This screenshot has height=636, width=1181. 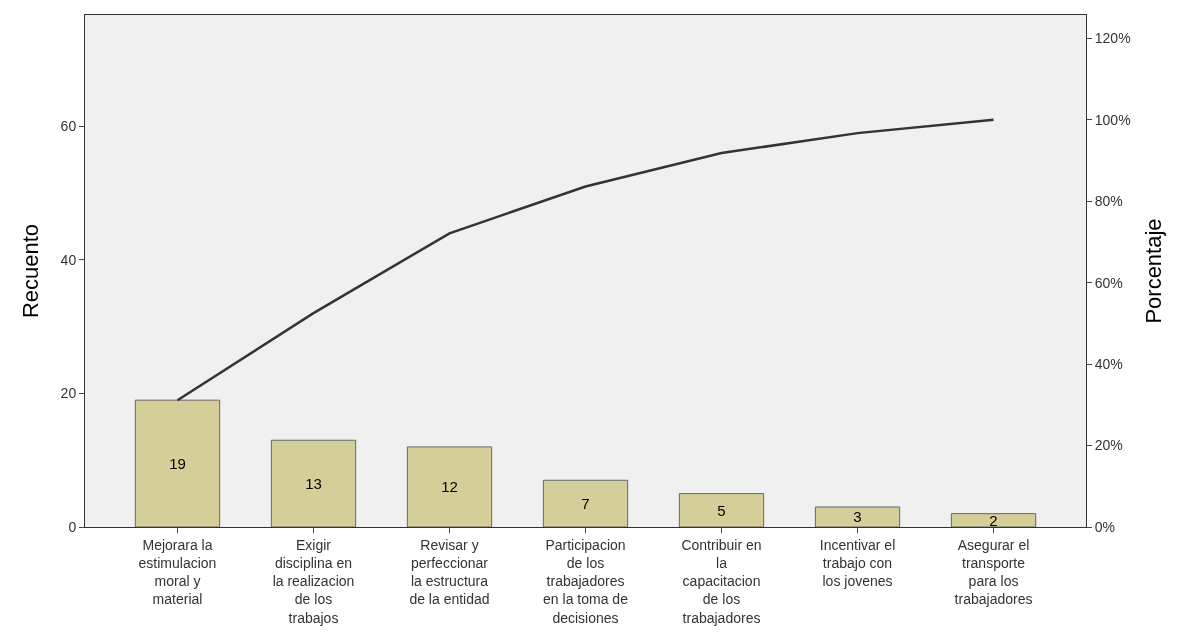 I want to click on y2-tick-label: 100%, so click(x=1112, y=119).